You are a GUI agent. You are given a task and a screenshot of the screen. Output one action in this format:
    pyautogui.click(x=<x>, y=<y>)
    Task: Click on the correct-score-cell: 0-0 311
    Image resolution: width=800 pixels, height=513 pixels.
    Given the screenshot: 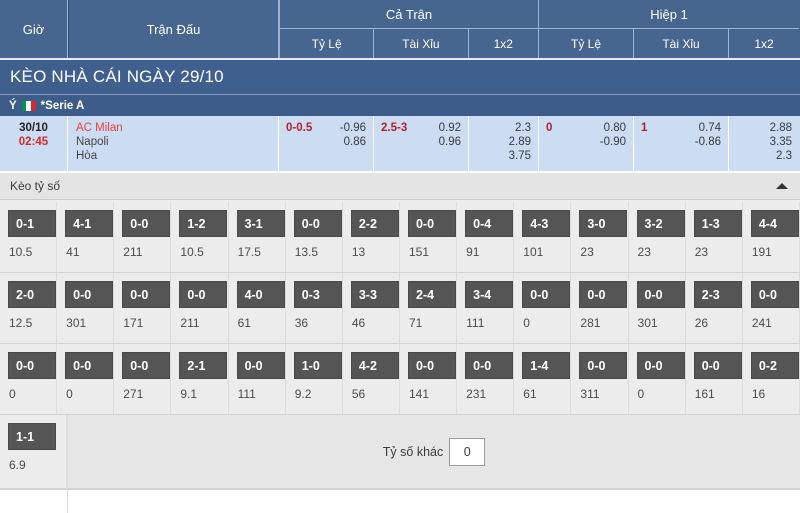 What is the action you would take?
    pyautogui.click(x=600, y=379)
    